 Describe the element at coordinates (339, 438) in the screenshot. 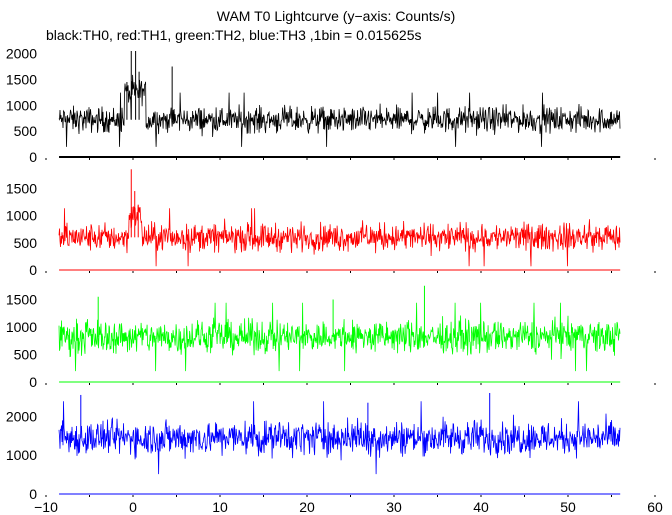

I see `series-line-th3` at that location.